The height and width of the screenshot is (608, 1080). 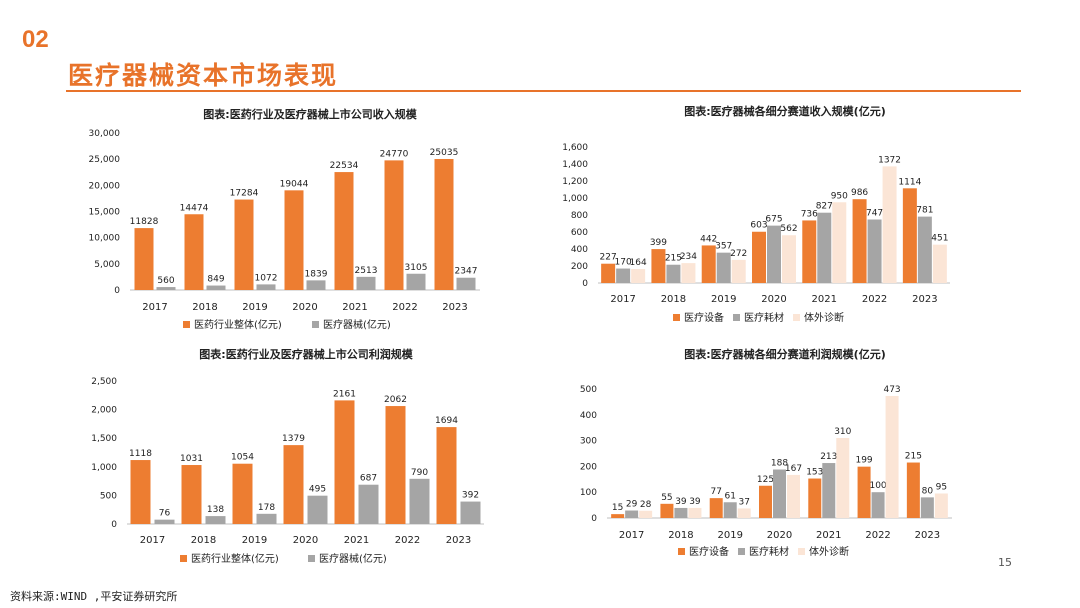 What do you see at coordinates (466, 272) in the screenshot?
I see `data-label: 2347` at bounding box center [466, 272].